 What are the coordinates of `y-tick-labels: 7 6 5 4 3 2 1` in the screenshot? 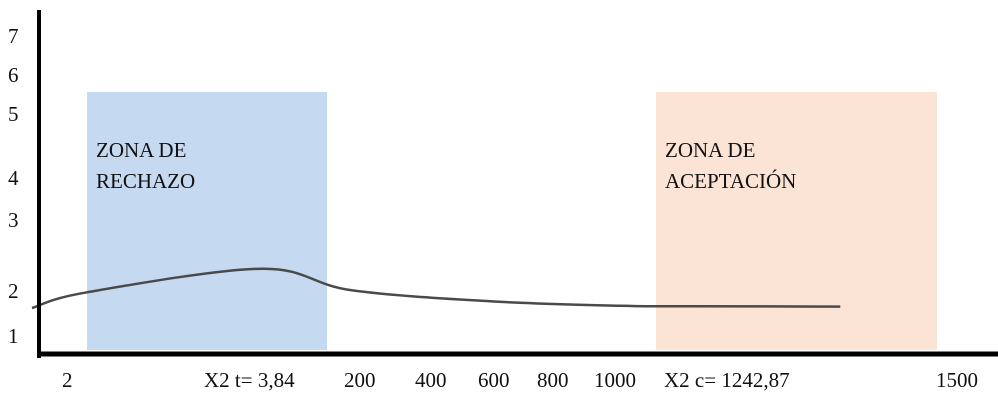 It's located at (13, 186).